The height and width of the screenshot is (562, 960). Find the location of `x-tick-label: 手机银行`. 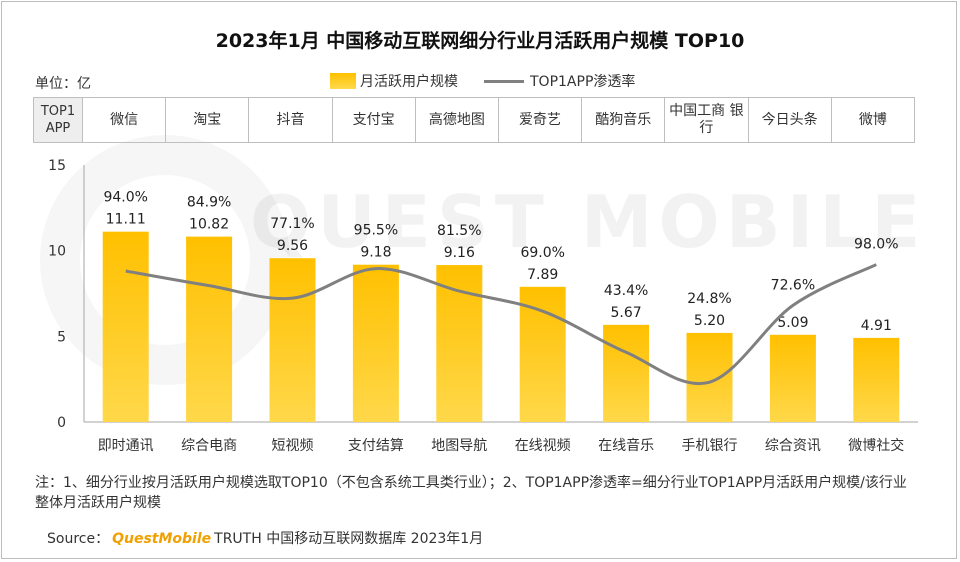

x-tick-label: 手机银行 is located at coordinates (710, 446).